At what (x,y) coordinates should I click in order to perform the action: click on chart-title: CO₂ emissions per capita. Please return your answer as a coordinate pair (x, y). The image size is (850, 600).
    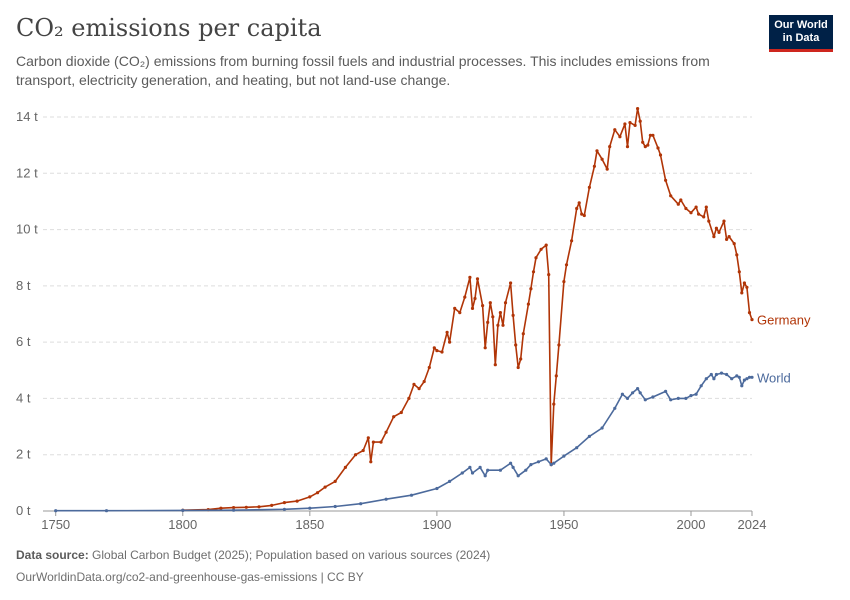
    Looking at the image, I should click on (169, 28).